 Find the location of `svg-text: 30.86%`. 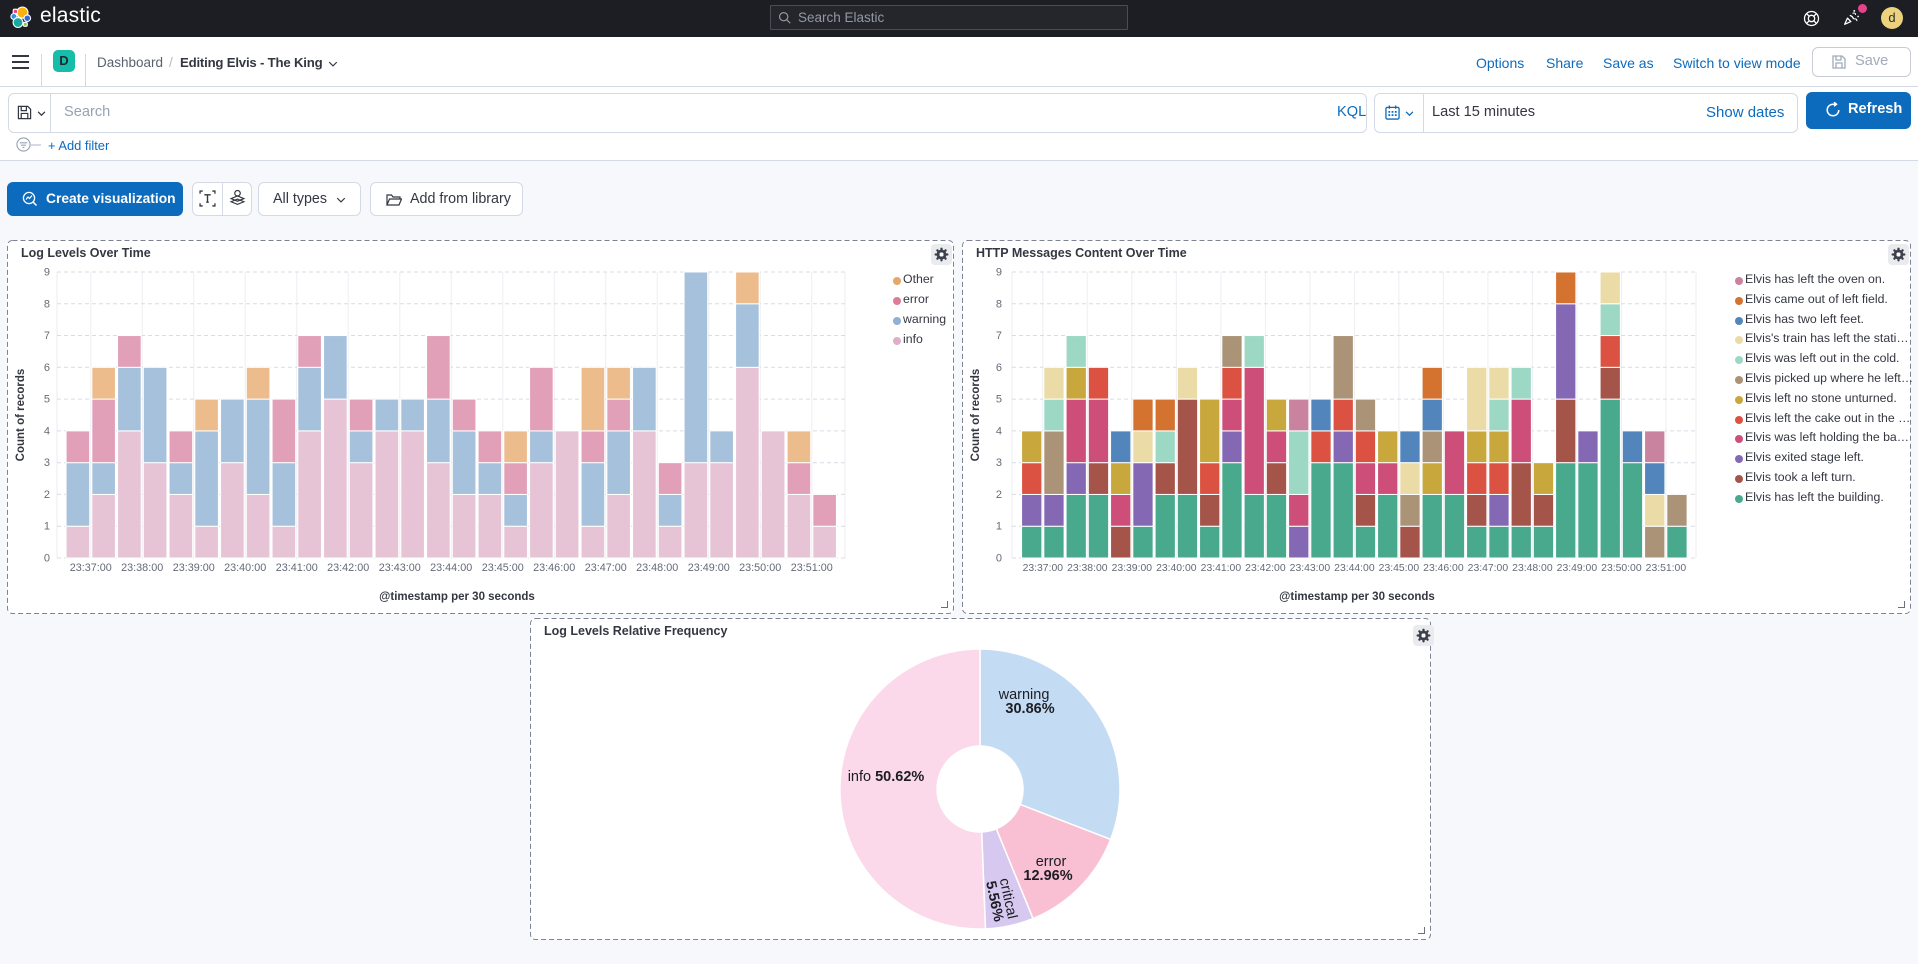

svg-text: 30.86% is located at coordinates (1029, 709).